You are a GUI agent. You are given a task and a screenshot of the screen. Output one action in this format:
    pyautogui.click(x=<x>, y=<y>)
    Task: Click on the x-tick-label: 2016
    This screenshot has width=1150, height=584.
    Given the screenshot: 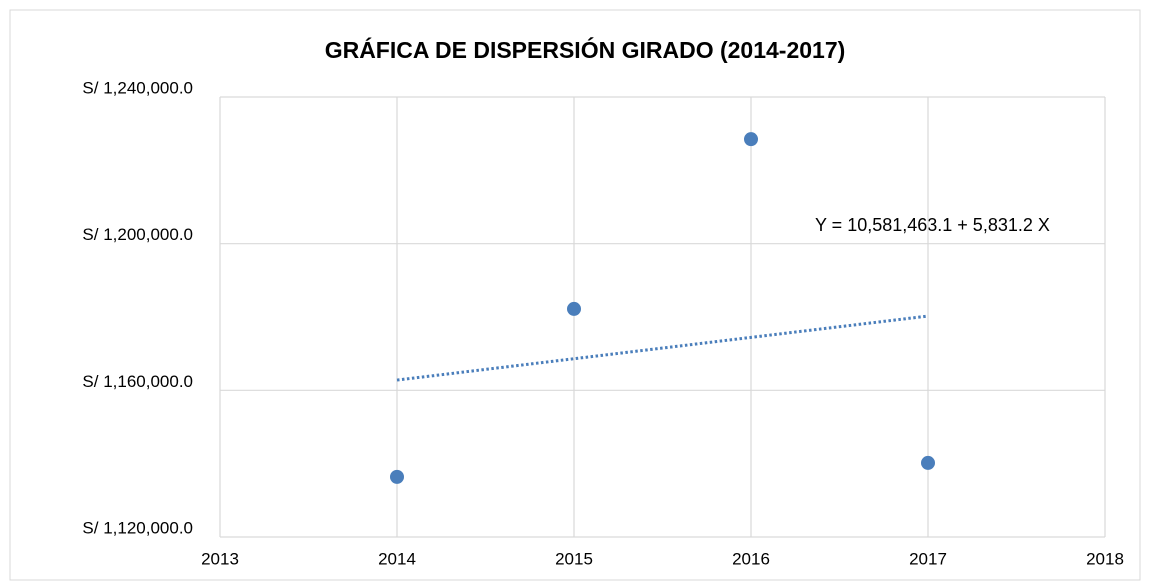 What is the action you would take?
    pyautogui.click(x=751, y=558)
    